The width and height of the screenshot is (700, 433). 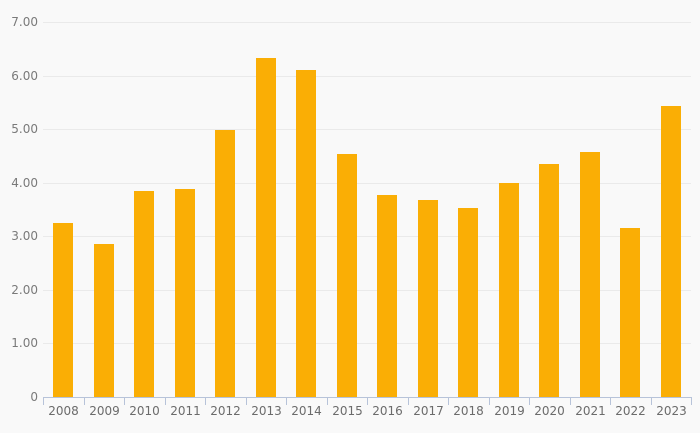 What do you see at coordinates (671, 411) in the screenshot?
I see `x-axis-label-2023: 2023` at bounding box center [671, 411].